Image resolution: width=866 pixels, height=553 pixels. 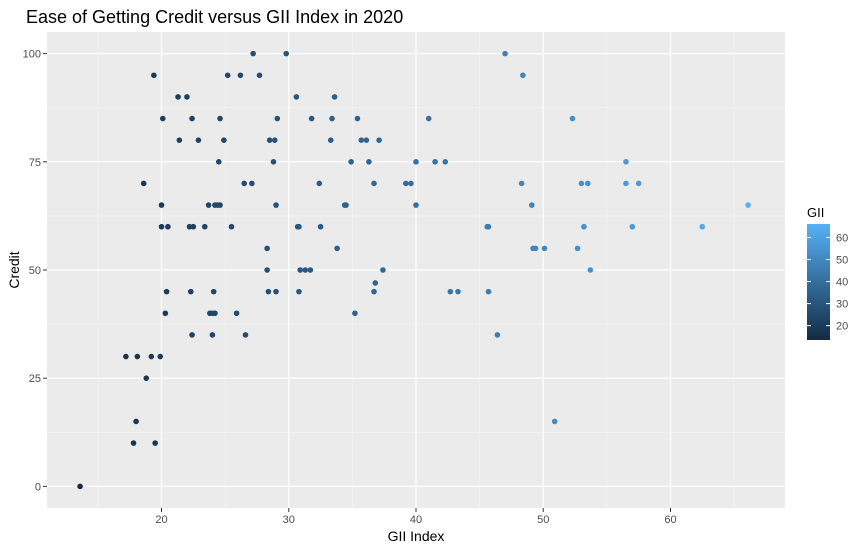 I want to click on legend-colorbar, so click(x=818, y=282).